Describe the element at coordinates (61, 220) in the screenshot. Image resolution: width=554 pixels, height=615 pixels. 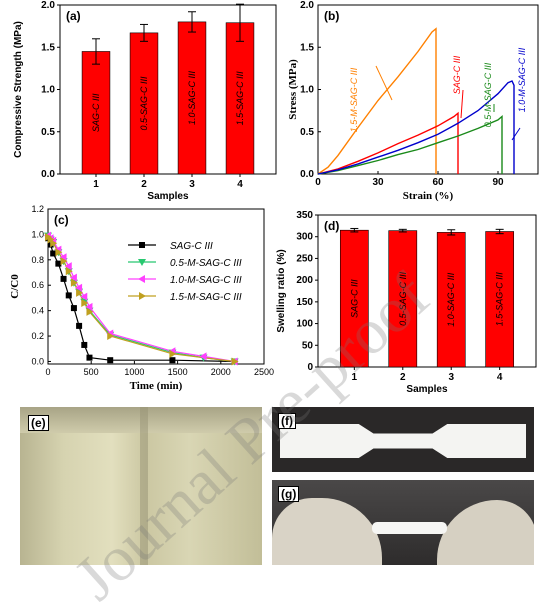
I see `panel-label: (c)` at that location.